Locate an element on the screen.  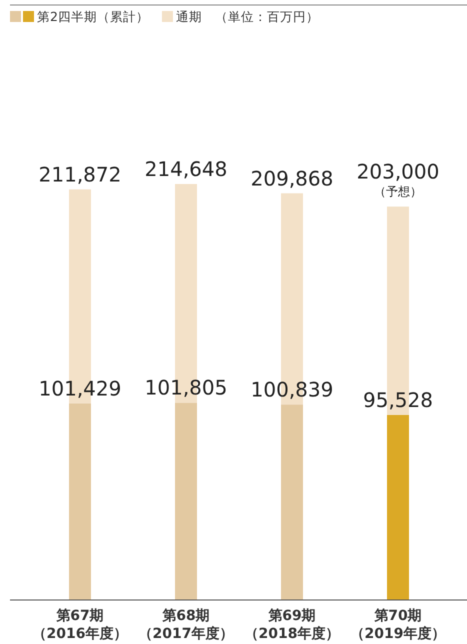
annotation: （単位：百万円） is located at coordinates (266, 16).